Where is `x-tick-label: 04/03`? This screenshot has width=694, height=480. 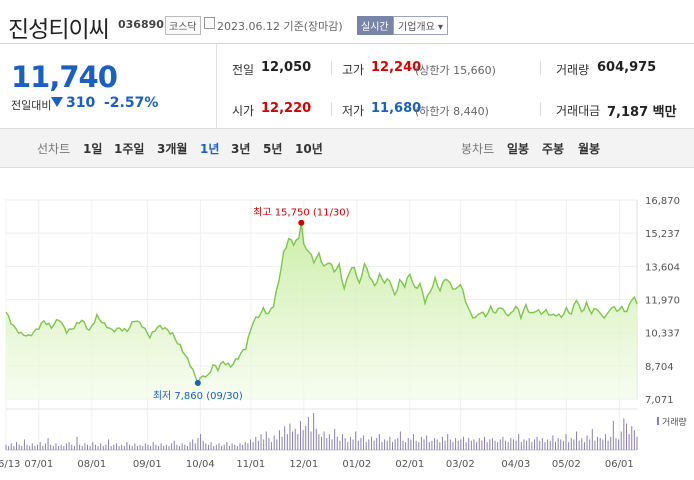
x-tick-label: 04/03 is located at coordinates (515, 464).